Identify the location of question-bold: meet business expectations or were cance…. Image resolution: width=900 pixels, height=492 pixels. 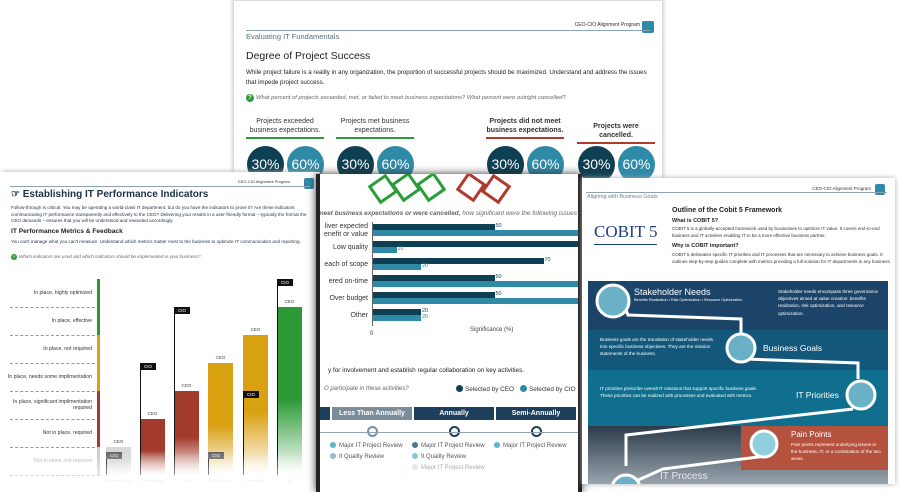
(389, 213).